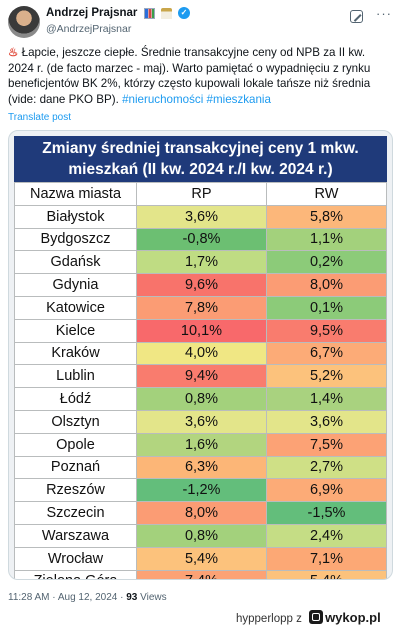  What do you see at coordinates (75, 353) in the screenshot?
I see `city-cell: Kraków` at bounding box center [75, 353].